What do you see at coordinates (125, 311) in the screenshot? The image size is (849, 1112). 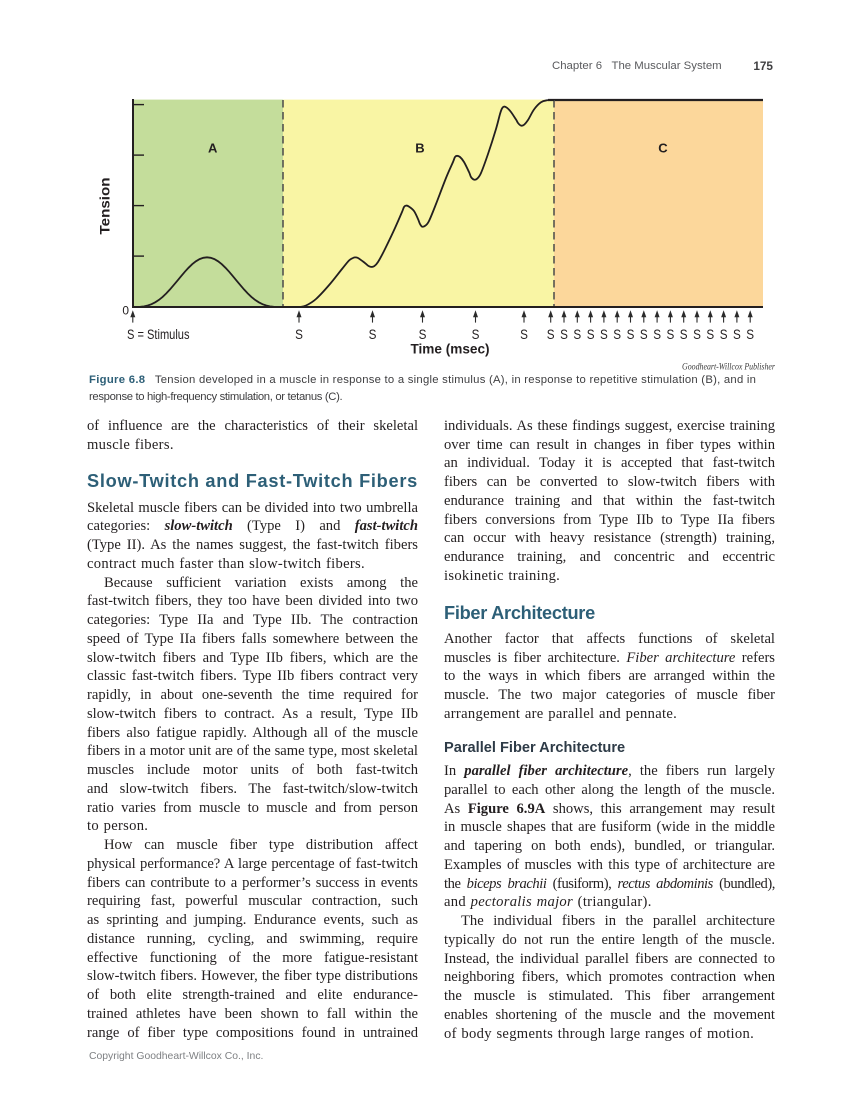 I see `svg-text: 0` at bounding box center [125, 311].